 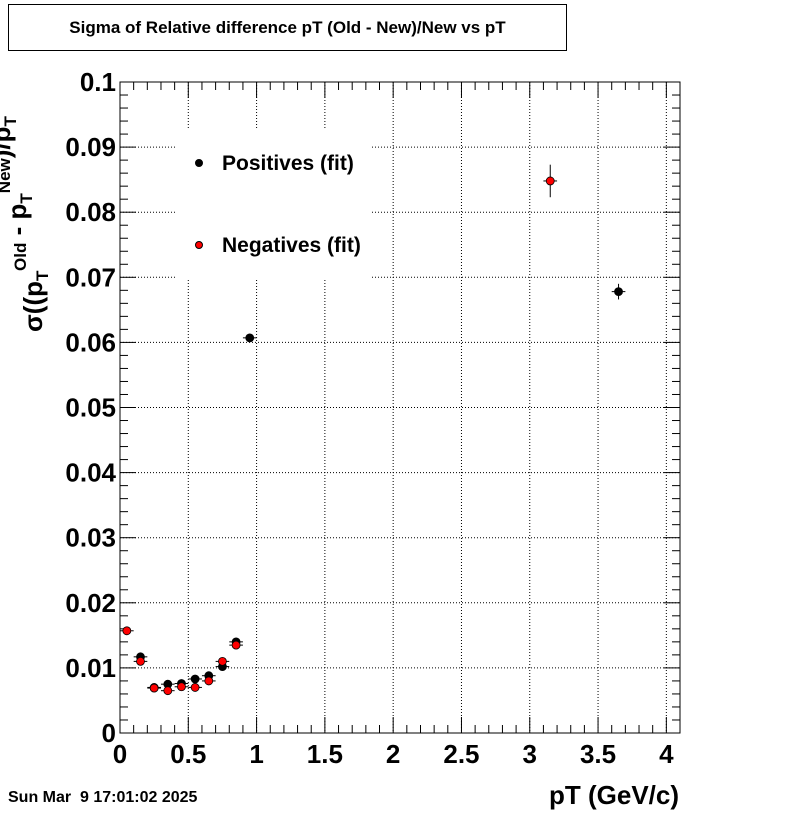 What do you see at coordinates (288, 163) in the screenshot?
I see `legend-label-positives: Positives (fit)` at bounding box center [288, 163].